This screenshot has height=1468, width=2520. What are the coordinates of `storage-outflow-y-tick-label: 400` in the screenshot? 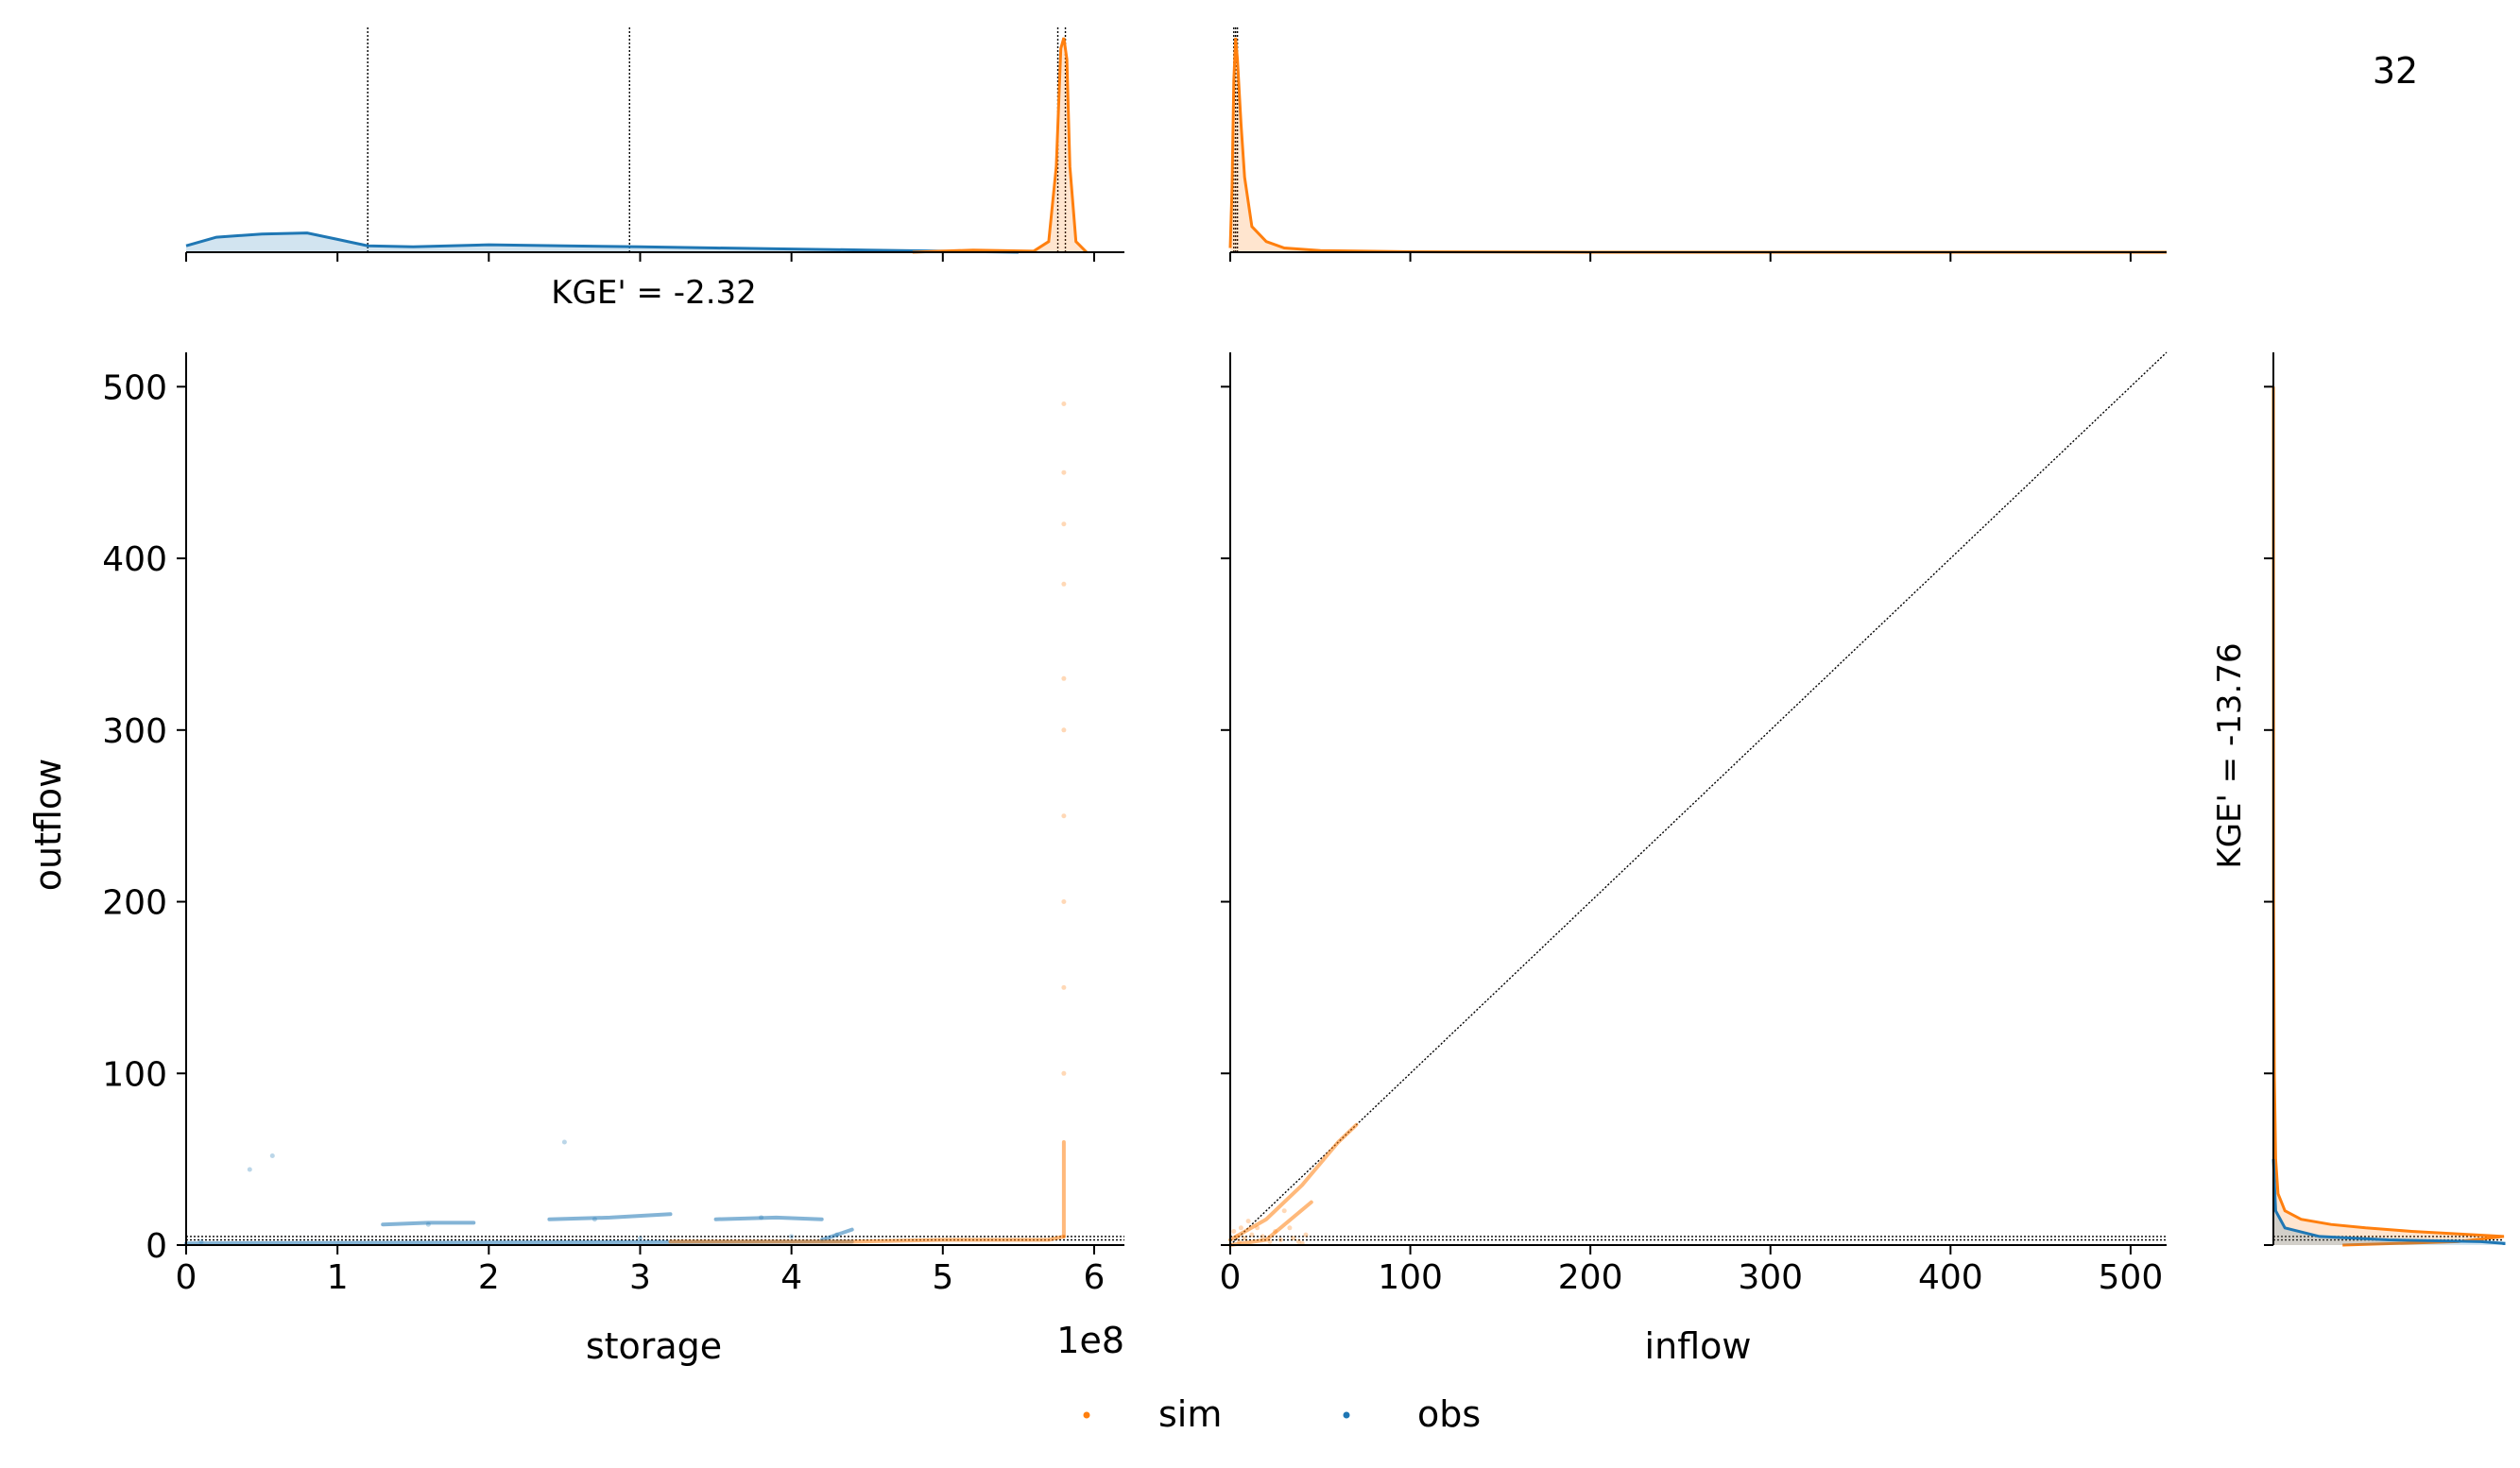 It's located at (134, 559).